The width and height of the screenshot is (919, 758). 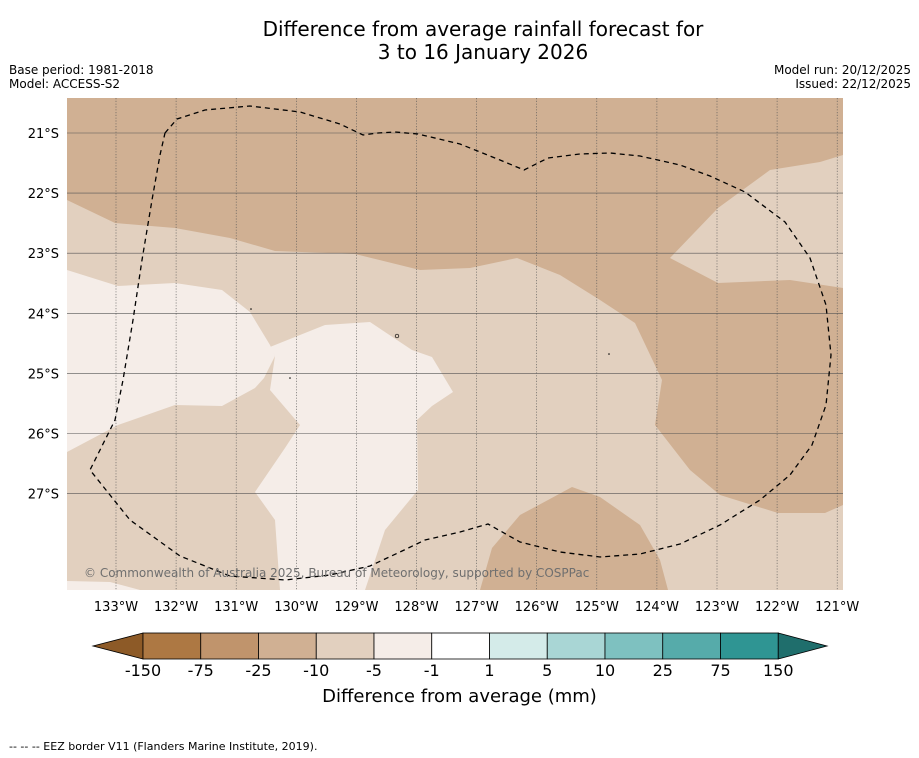 What do you see at coordinates (201, 670) in the screenshot?
I see `colorbar-tick-label: -75` at bounding box center [201, 670].